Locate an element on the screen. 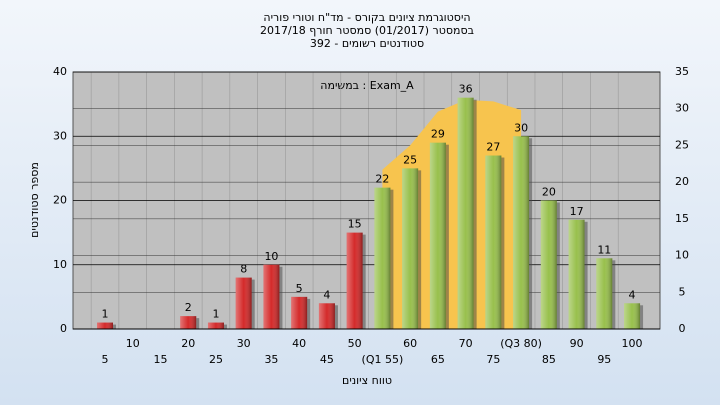 Image resolution: width=720 pixels, height=405 pixels. x-tick-label: 65 is located at coordinates (438, 359).